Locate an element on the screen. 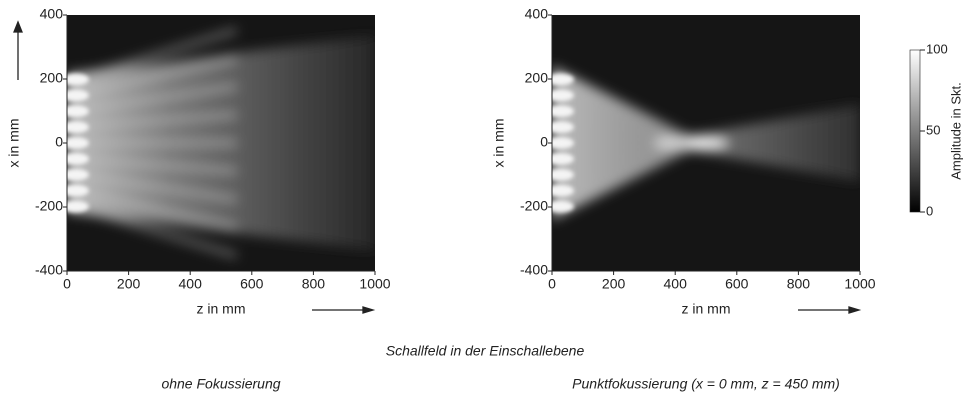 The height and width of the screenshot is (405, 970). field-glow is located at coordinates (706, 143).